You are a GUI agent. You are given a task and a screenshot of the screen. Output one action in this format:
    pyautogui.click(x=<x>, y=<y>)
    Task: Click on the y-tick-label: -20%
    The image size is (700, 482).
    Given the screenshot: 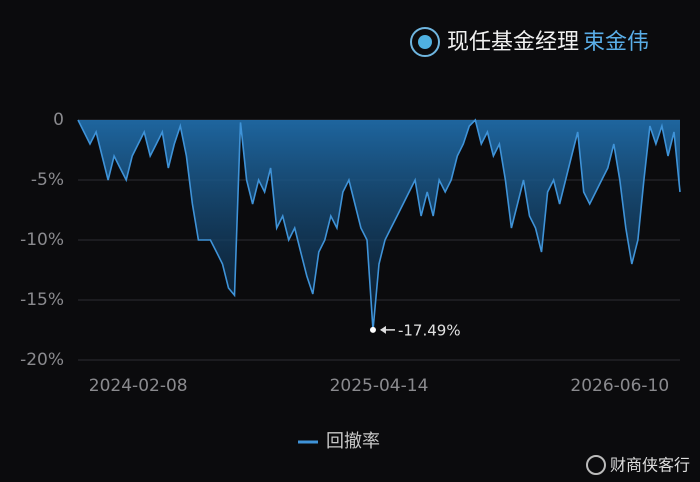 What is the action you would take?
    pyautogui.click(x=42, y=360)
    